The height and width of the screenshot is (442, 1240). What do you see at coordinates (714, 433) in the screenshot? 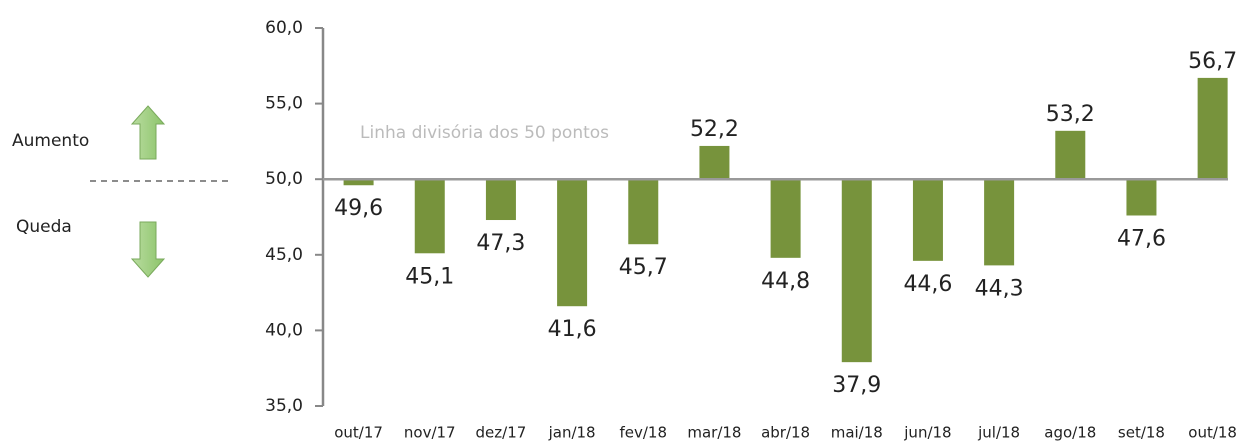
I see `x-tick-label: mar/18` at bounding box center [714, 433].